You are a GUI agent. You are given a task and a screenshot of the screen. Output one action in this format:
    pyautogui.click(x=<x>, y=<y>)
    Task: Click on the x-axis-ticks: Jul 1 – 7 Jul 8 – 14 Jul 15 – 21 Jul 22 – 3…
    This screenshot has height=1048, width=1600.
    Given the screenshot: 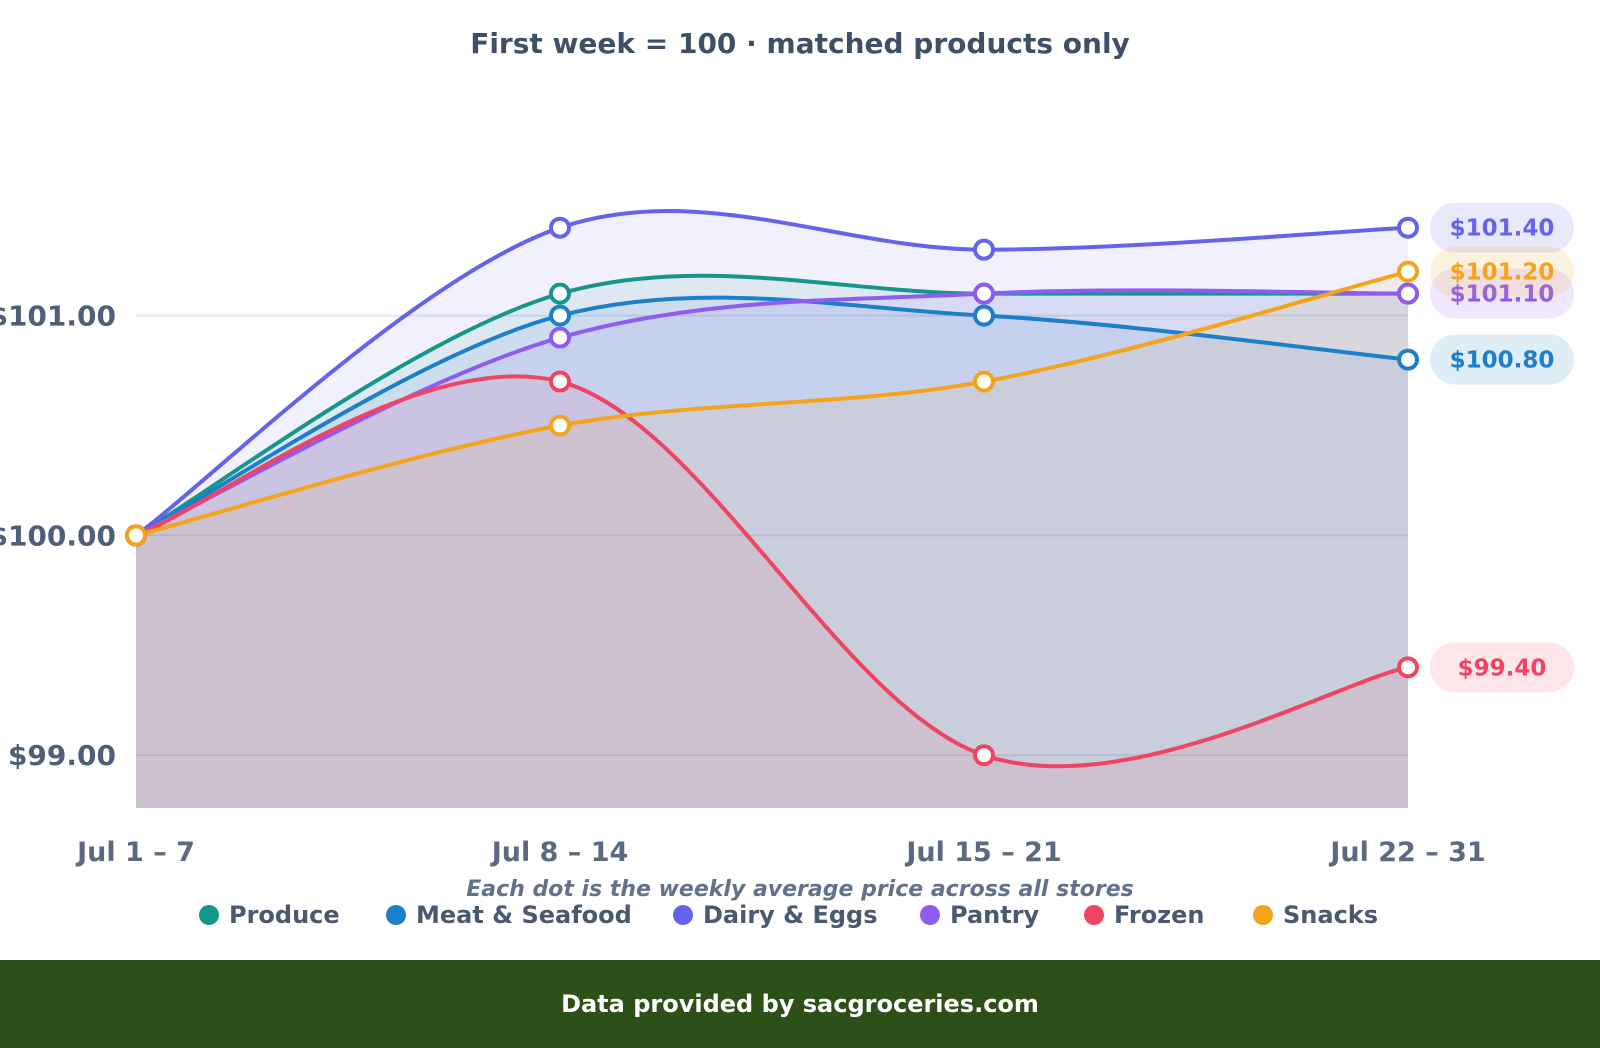 What is the action you would take?
    pyautogui.click(x=780, y=852)
    